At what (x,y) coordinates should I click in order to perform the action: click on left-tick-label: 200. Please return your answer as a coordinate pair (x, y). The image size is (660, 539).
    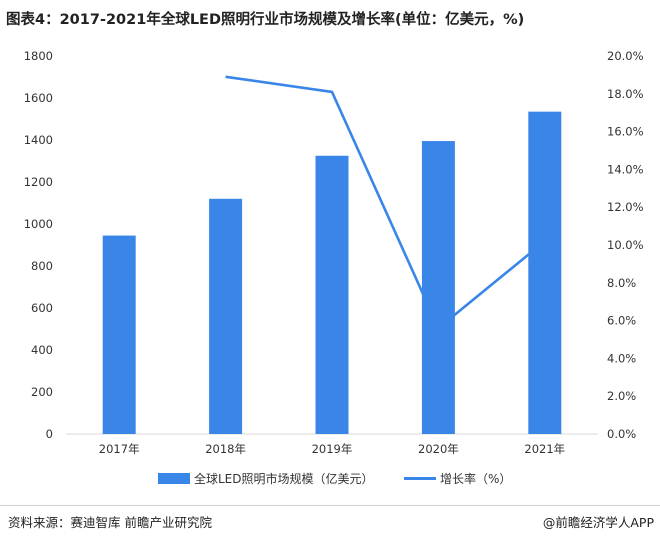
    Looking at the image, I should click on (42, 392).